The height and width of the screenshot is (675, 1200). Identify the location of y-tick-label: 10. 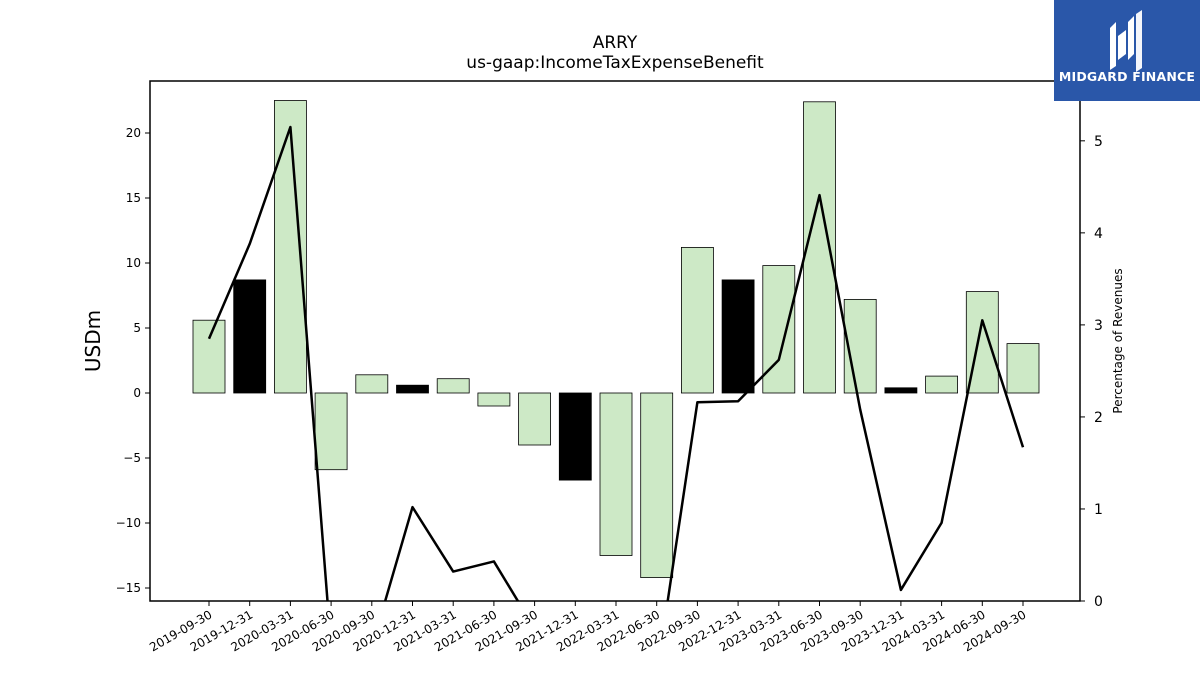
(133, 263).